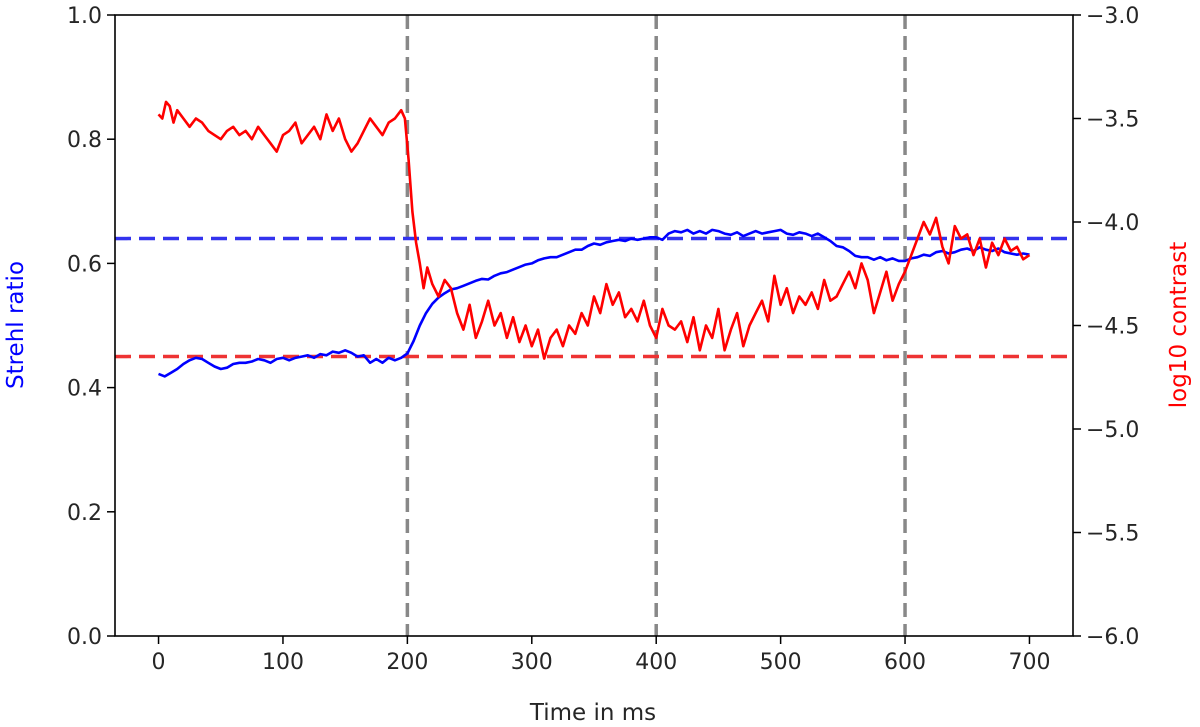 The image size is (1200, 727). Describe the element at coordinates (656, 662) in the screenshot. I see `x-tick-label: 400` at that location.